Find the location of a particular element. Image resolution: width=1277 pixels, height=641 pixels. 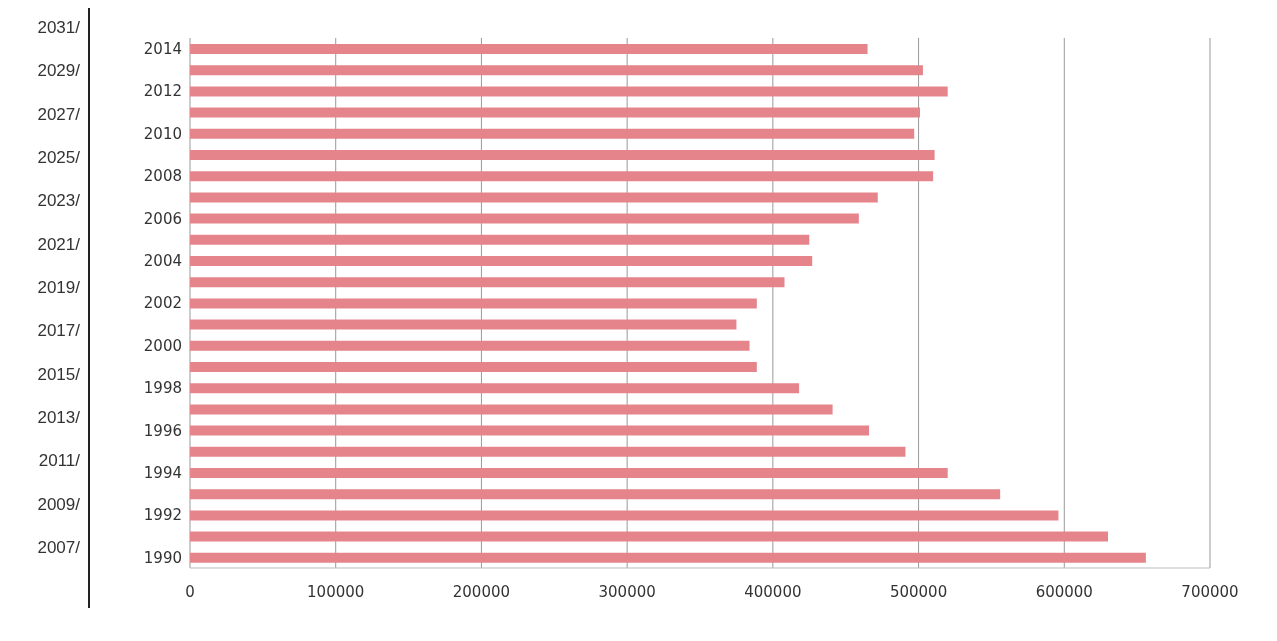

text: 2009/ is located at coordinates (58, 504).